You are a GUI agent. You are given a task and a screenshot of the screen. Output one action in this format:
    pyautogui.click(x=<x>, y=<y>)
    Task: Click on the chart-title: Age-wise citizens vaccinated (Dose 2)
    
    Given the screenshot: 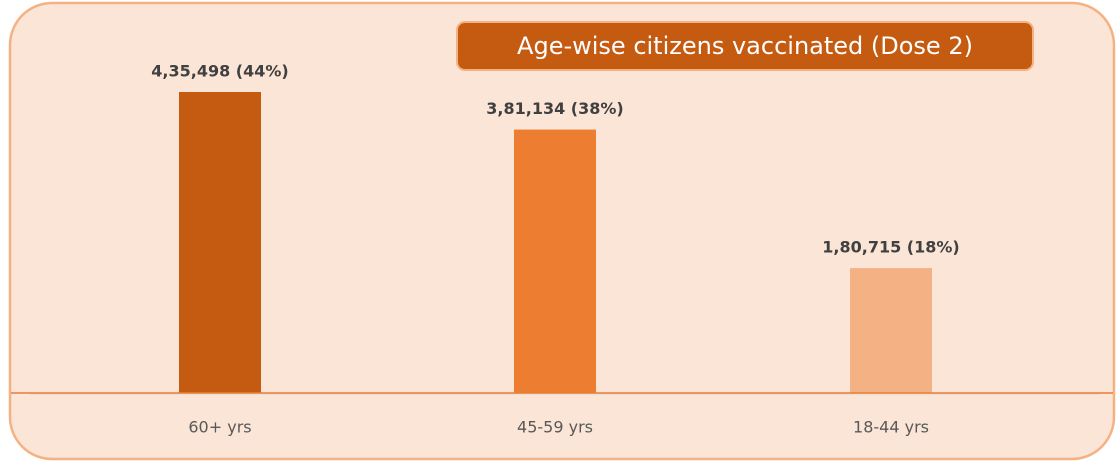 What is the action you would take?
    pyautogui.click(x=745, y=46)
    